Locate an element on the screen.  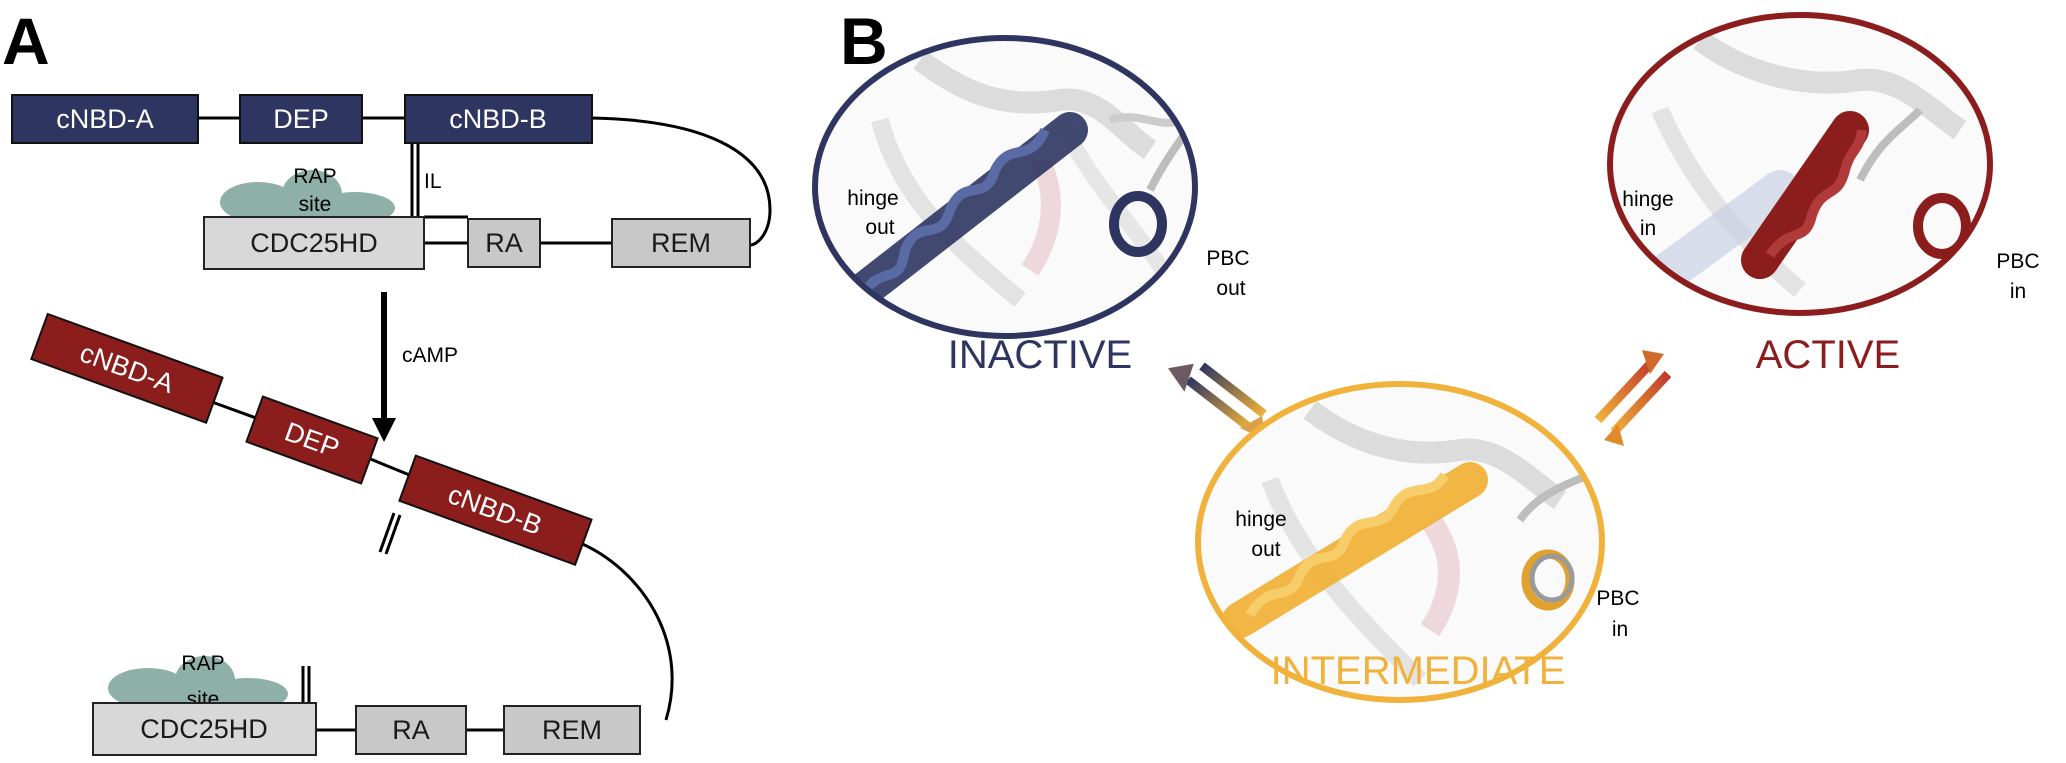
intermediate-hinge-helix is located at coordinates (1355, 550).